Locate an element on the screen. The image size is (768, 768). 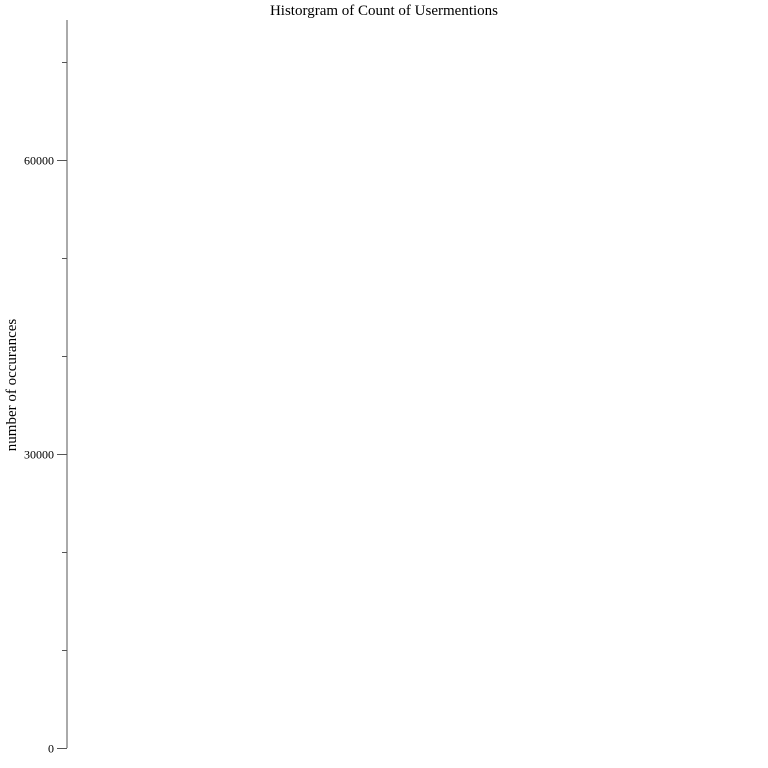
y-tick-label: 30000 is located at coordinates (39, 455).